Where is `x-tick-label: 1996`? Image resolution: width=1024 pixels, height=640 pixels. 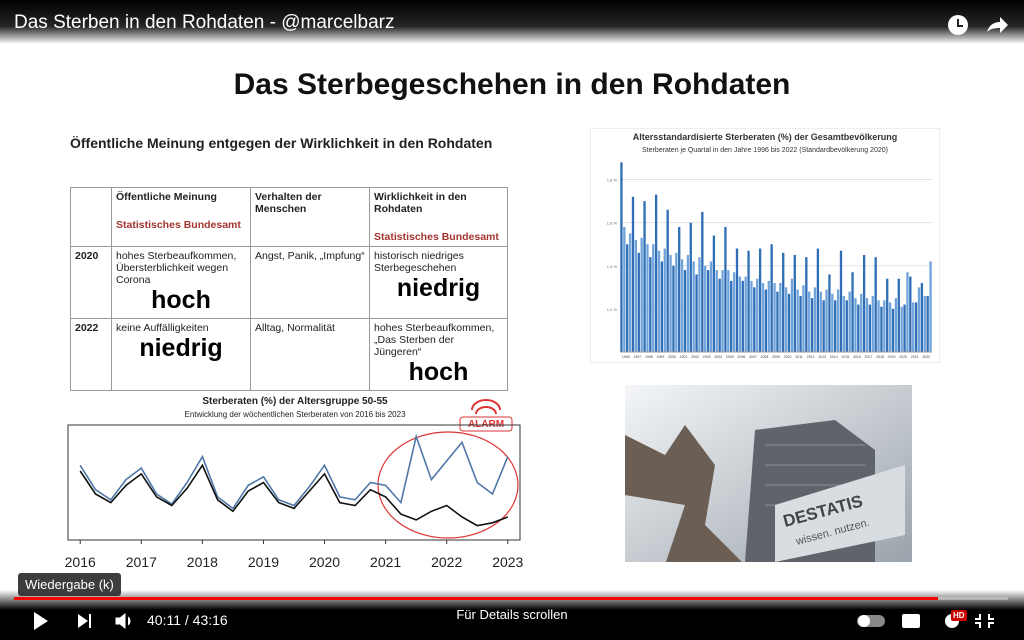 x-tick-label: 1996 is located at coordinates (626, 357).